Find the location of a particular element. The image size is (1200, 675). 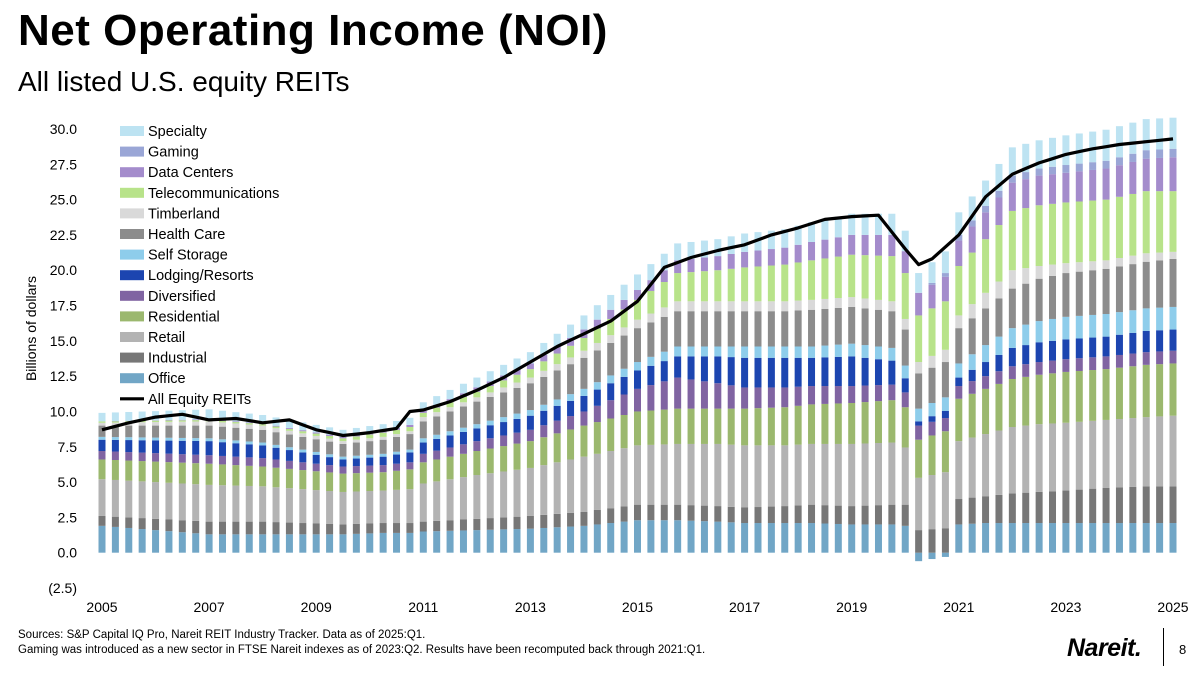

bar-diversified-q9 is located at coordinates (222, 460).